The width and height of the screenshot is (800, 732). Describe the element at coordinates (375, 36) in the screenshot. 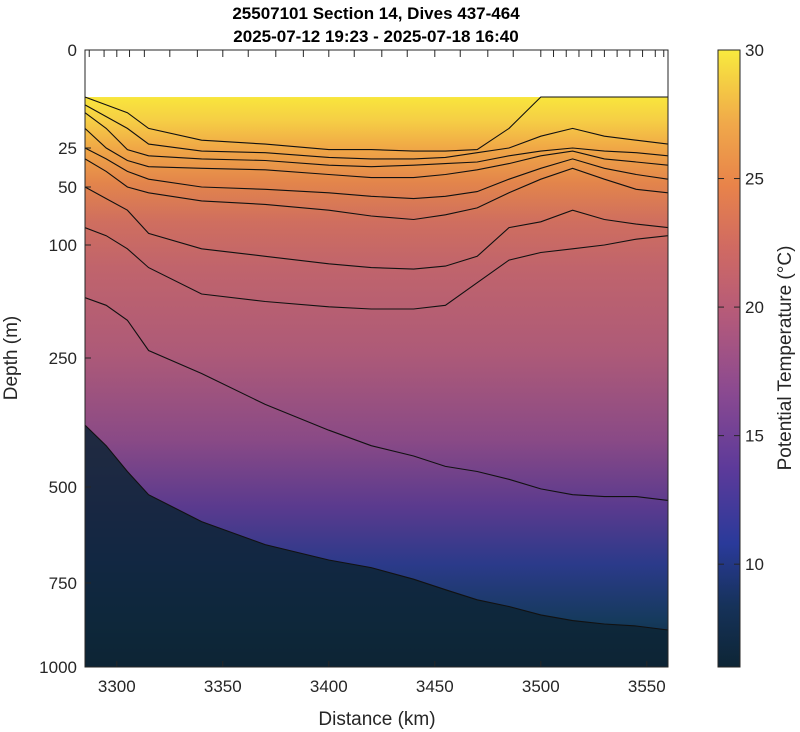

I see `chart-subtitle: 2025-07-12 19:23 - 2025-07-18 16:40` at that location.